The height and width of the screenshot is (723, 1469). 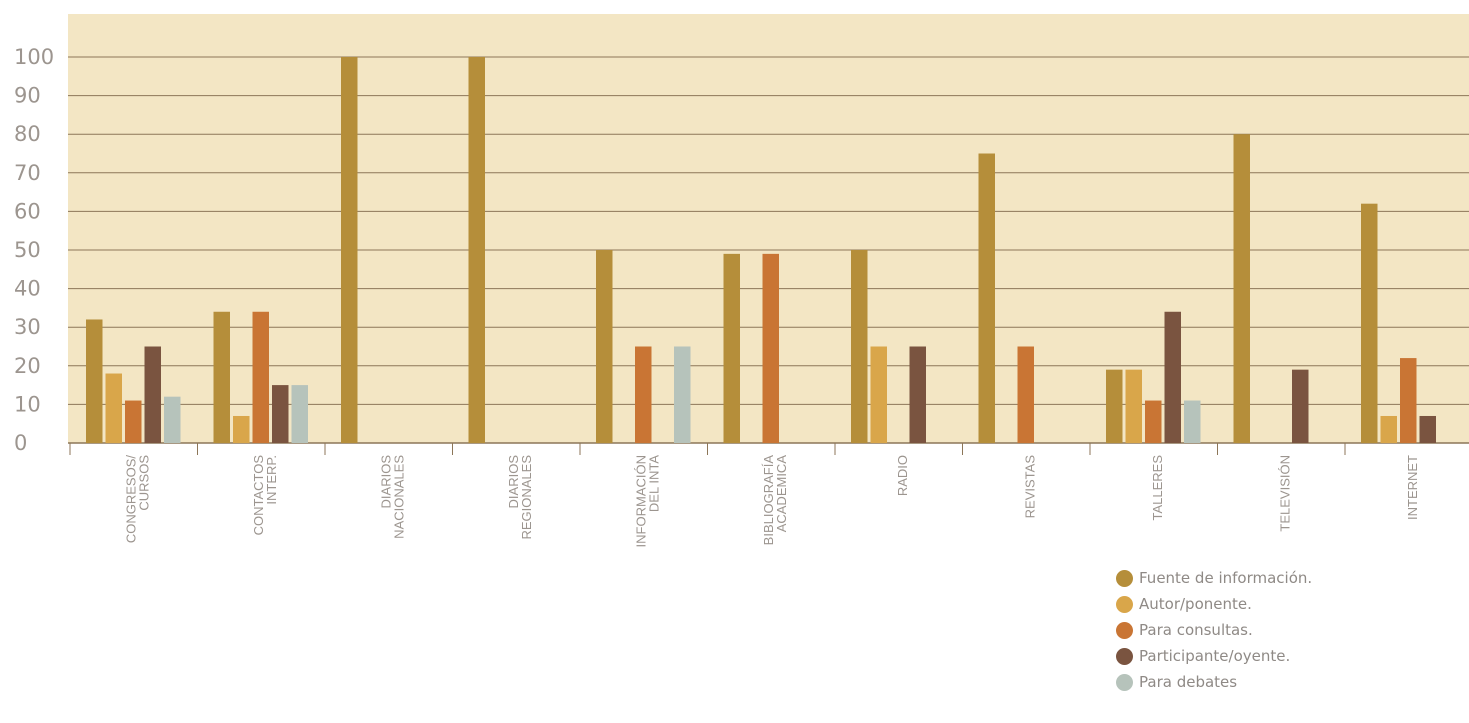 I want to click on legend-item: Fuente de información., so click(x=1214, y=578).